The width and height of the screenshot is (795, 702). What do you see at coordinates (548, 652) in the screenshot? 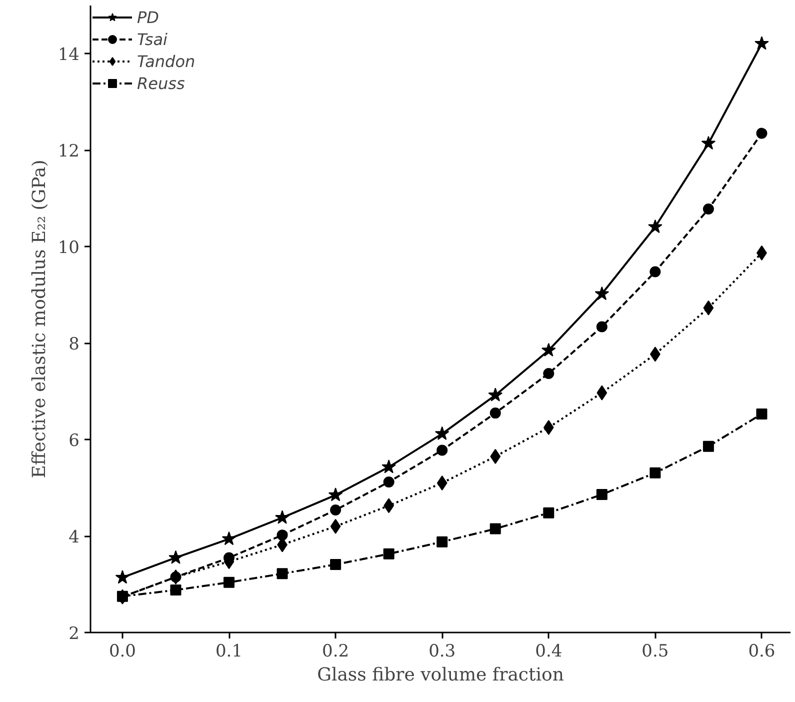
I see `x-tick-label: 0.4` at bounding box center [548, 652].